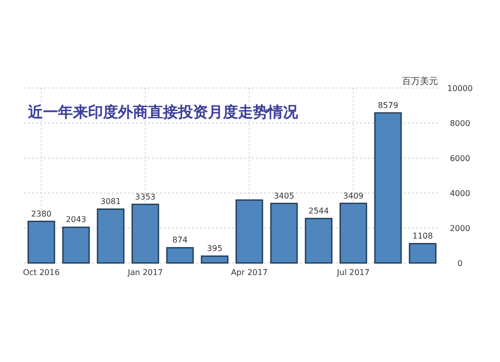 This screenshot has width=500, height=362. I want to click on data-label: 3353, so click(145, 197).